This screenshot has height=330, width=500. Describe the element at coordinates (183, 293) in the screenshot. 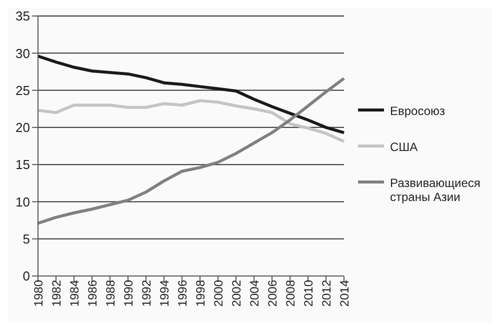

I see `x-tick-label: 1996` at that location.